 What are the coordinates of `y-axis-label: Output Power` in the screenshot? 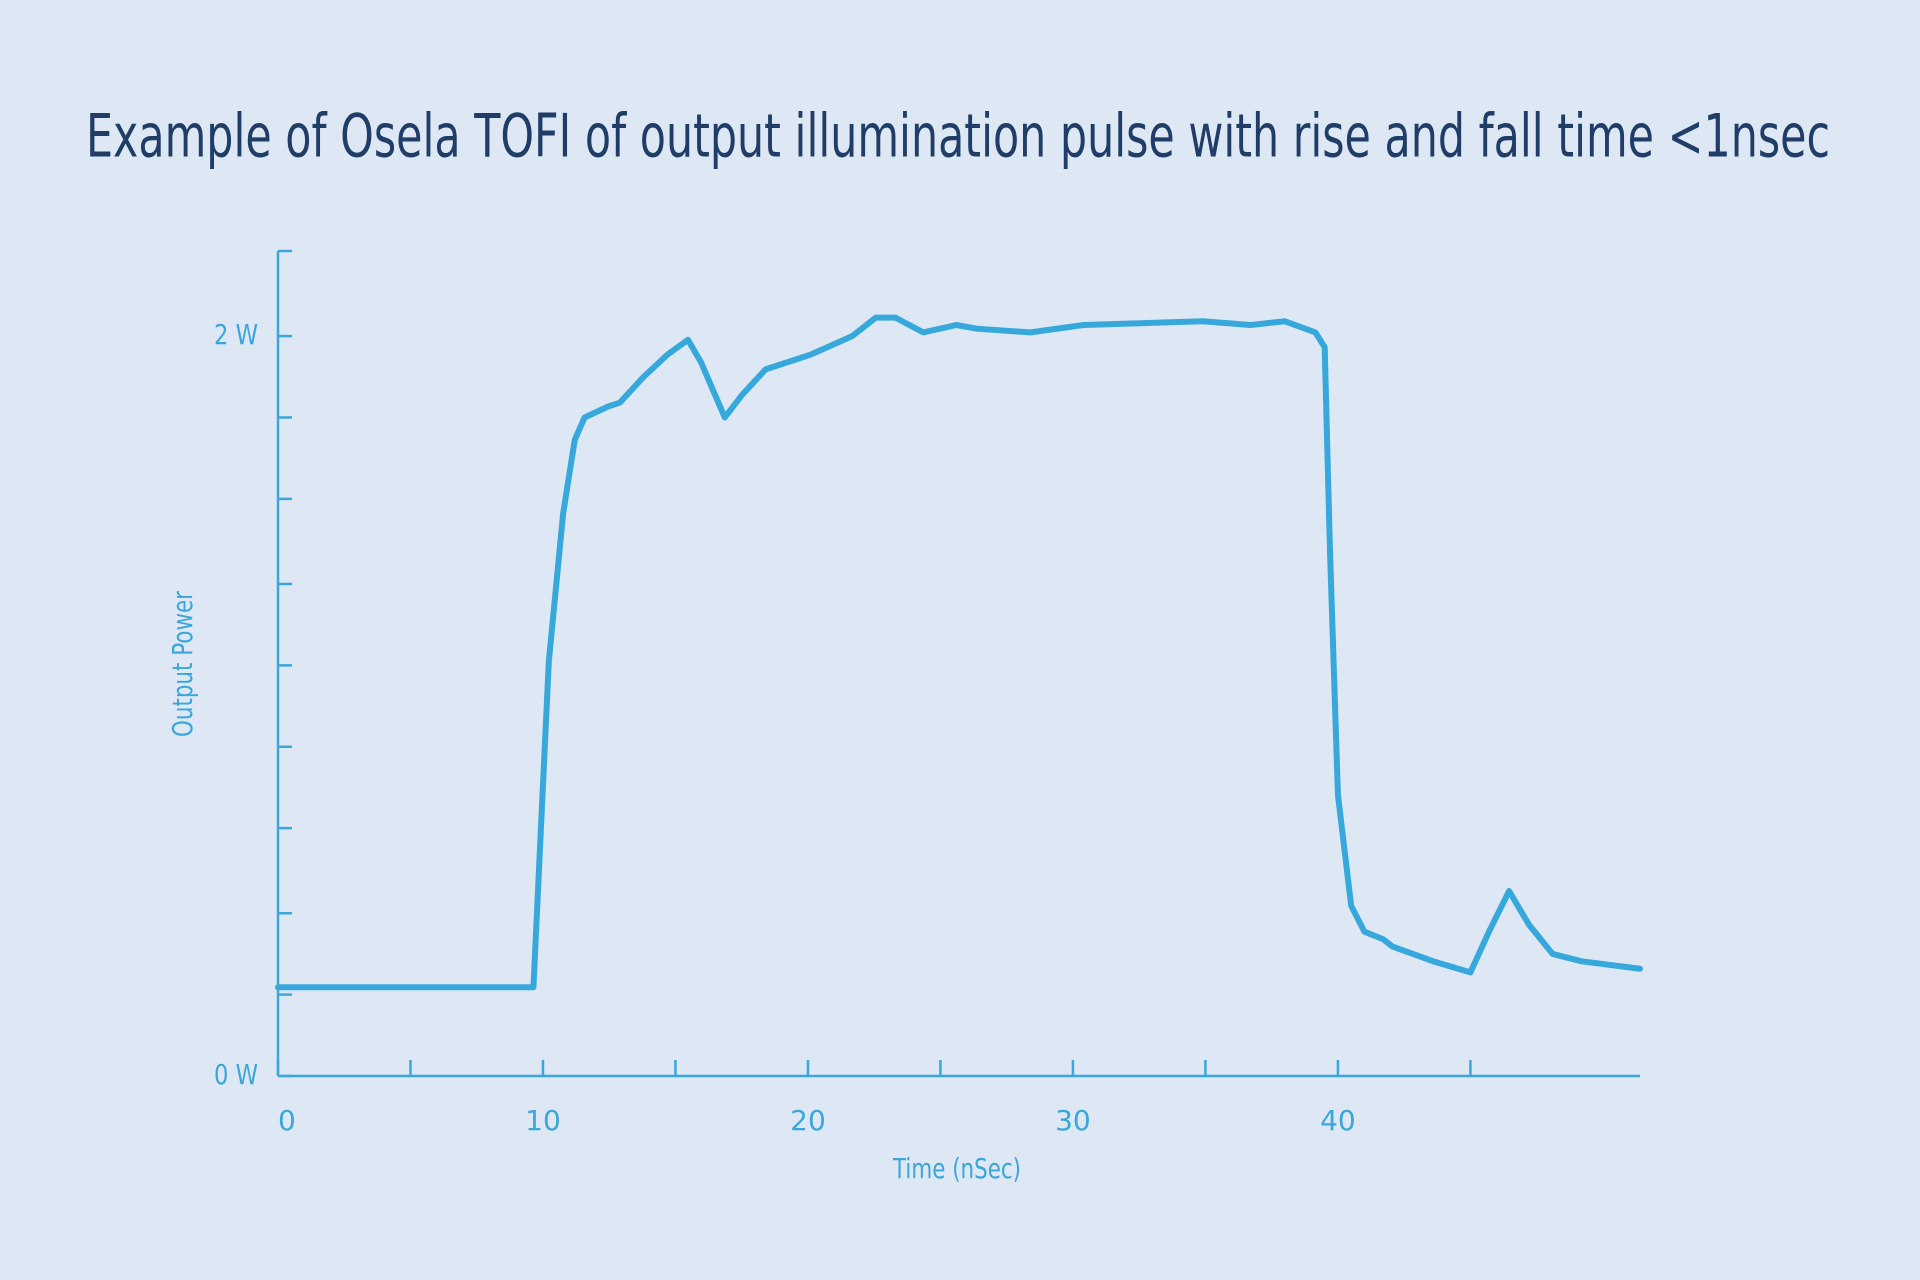 It's located at (182, 664).